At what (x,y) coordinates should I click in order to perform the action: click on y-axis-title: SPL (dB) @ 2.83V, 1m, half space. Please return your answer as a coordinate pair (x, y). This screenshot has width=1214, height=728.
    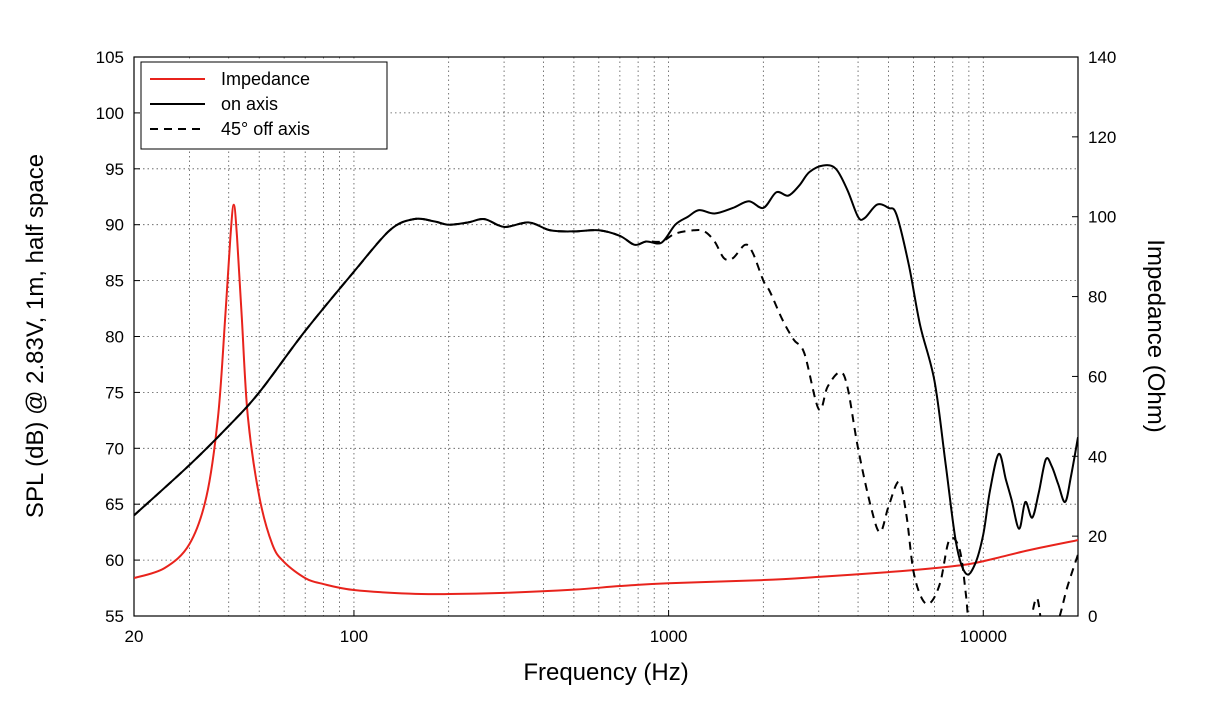
    Looking at the image, I should click on (35, 336).